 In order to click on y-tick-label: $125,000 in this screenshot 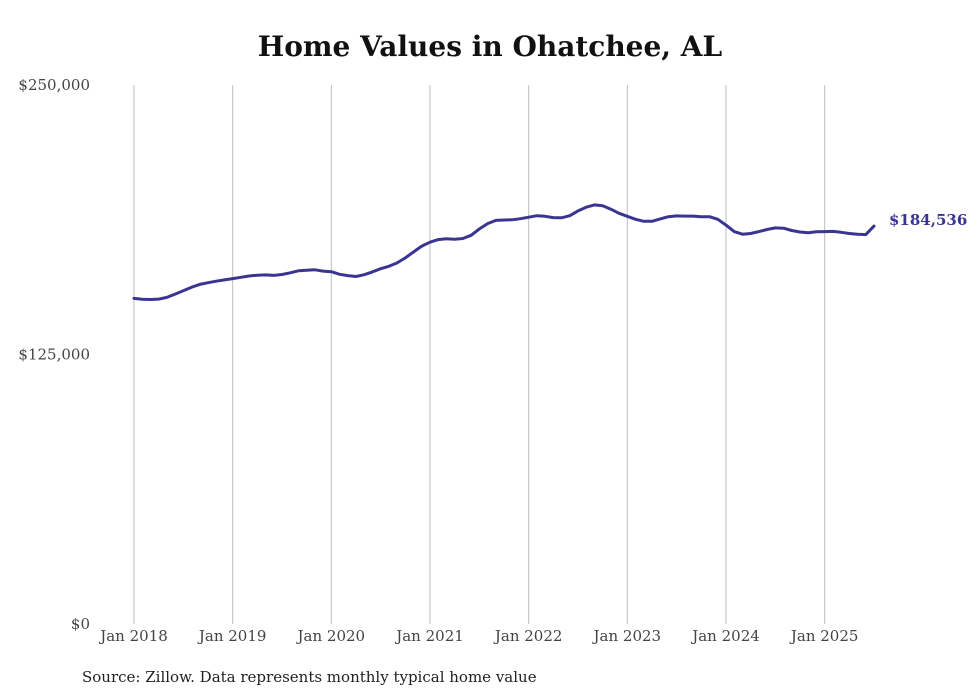, I will do `click(54, 355)`.